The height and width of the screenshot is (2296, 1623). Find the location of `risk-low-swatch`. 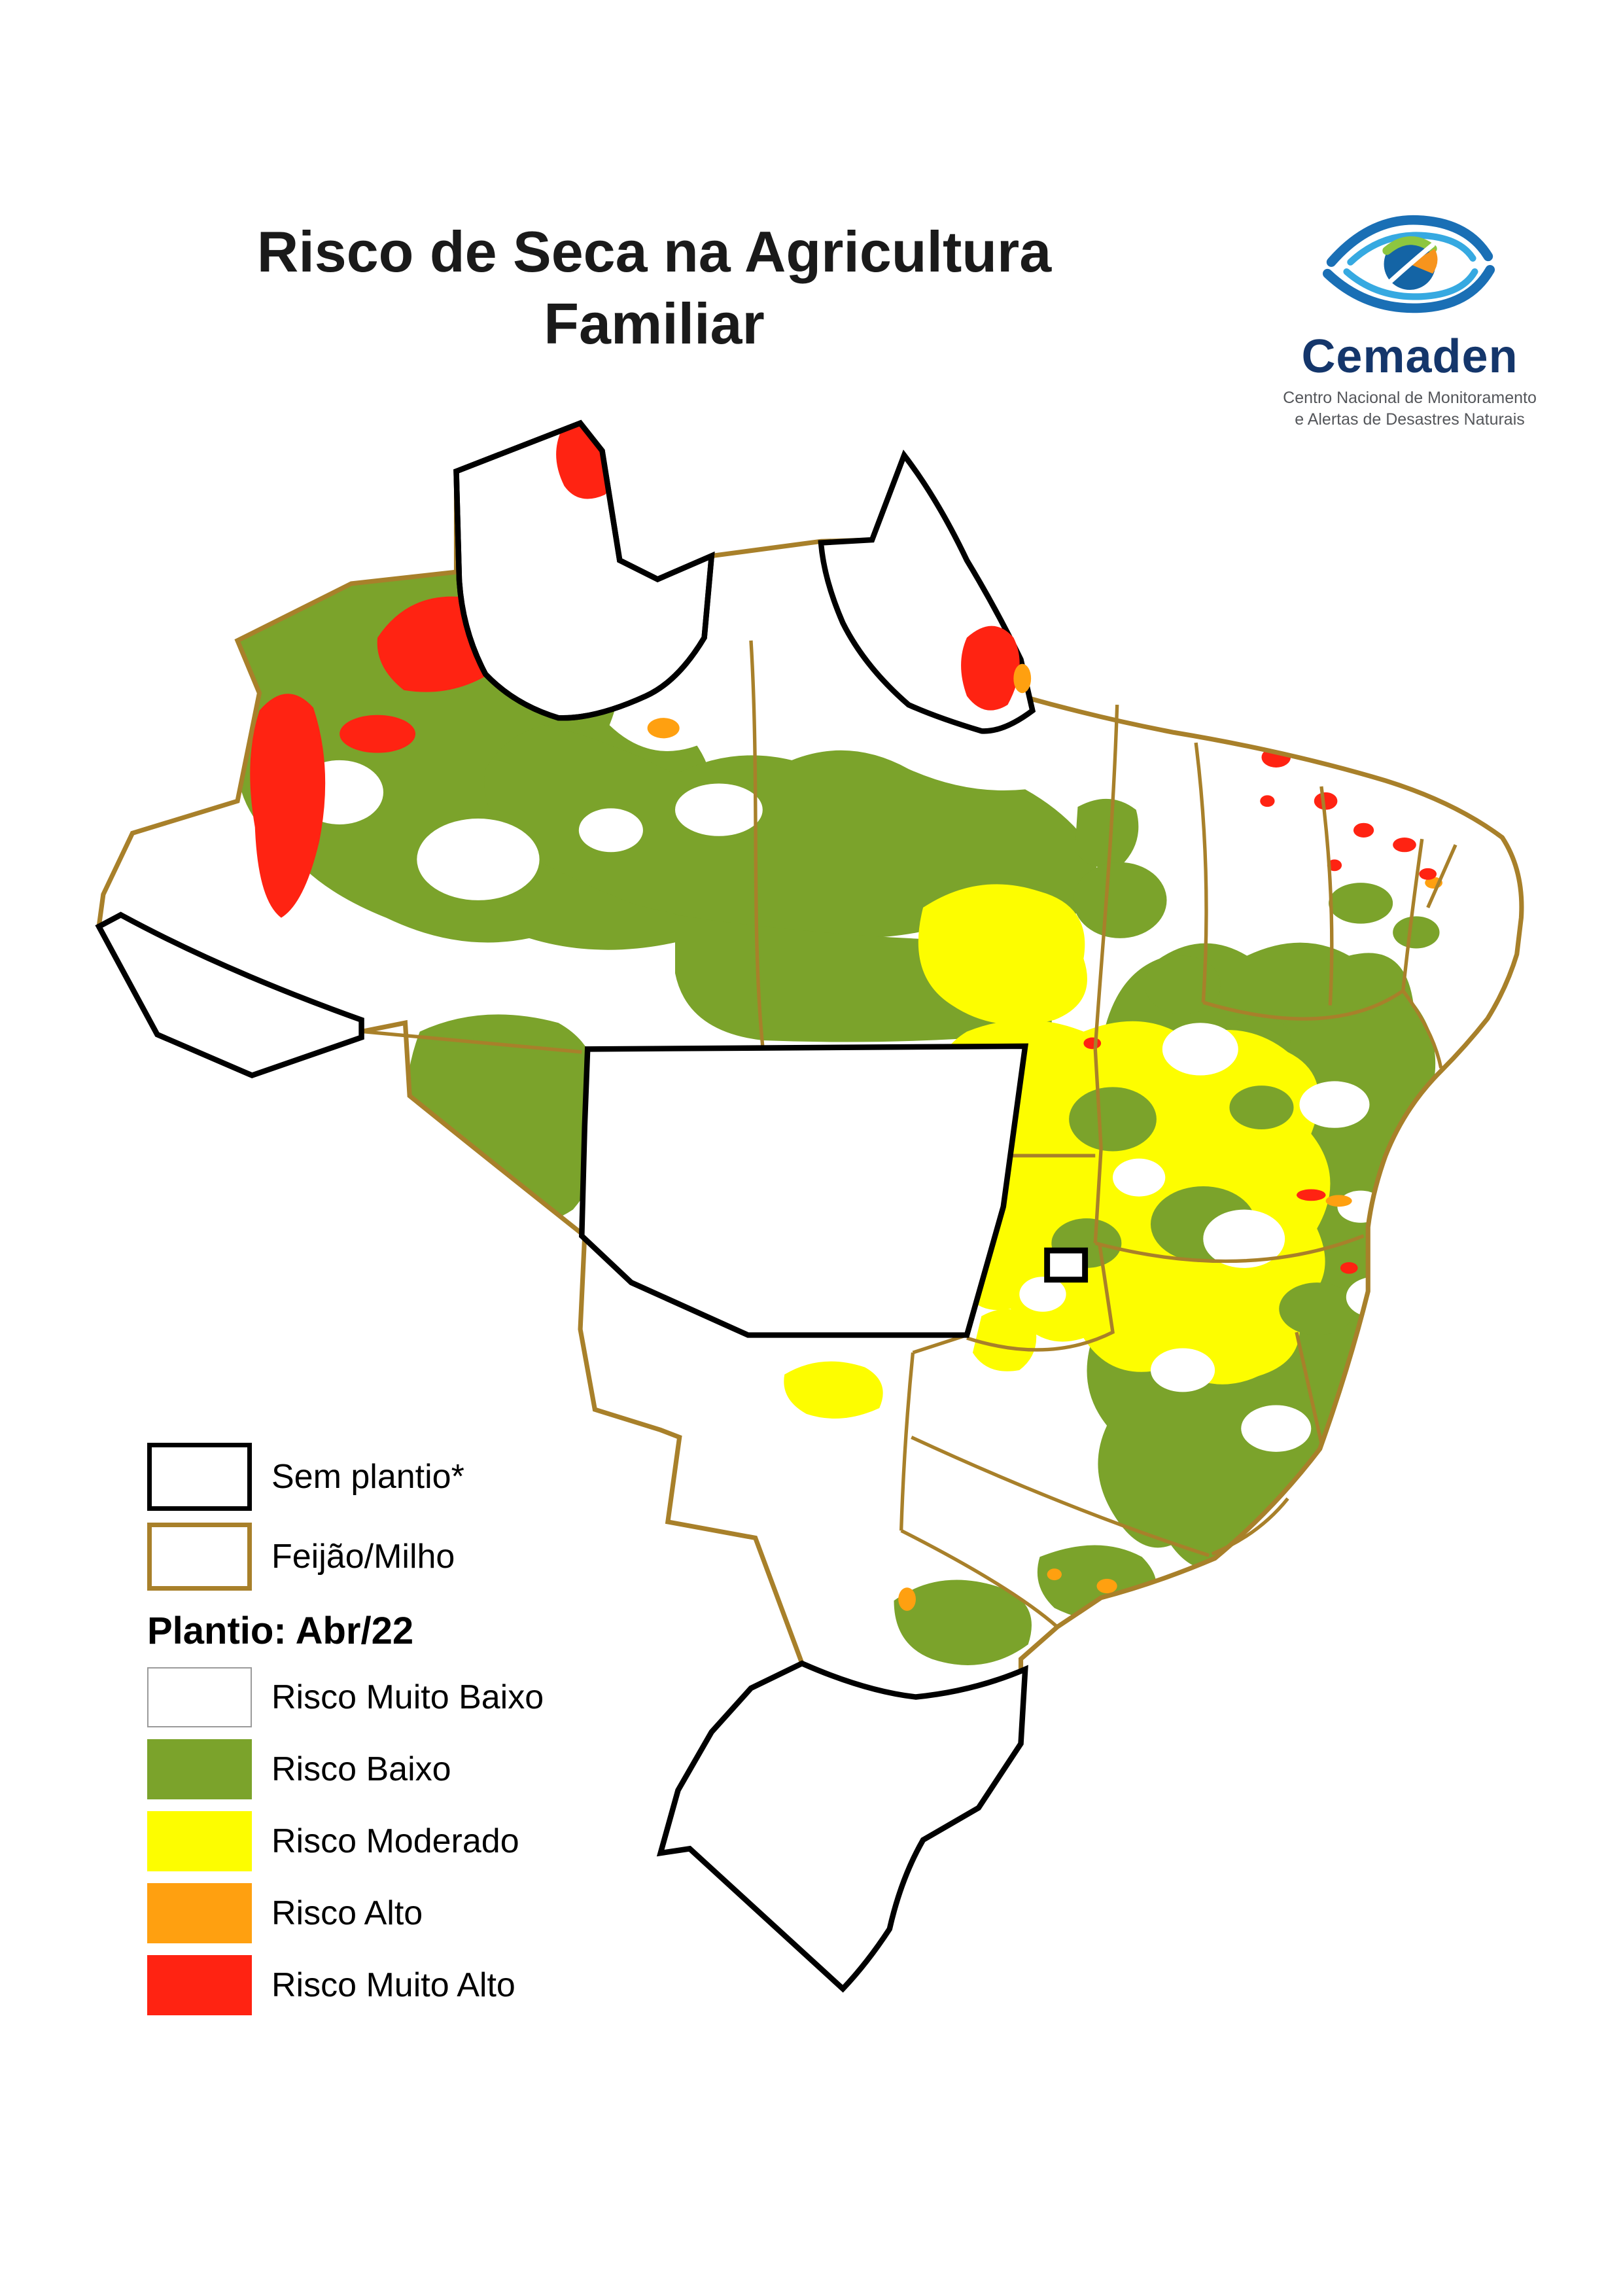

risk-low-swatch is located at coordinates (200, 1769).